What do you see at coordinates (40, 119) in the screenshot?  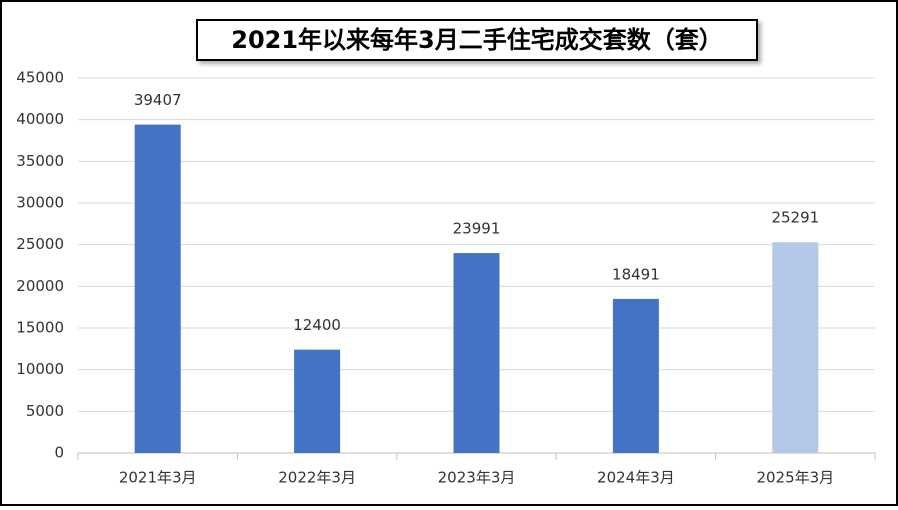 I see `y-tick-label: 40000` at bounding box center [40, 119].